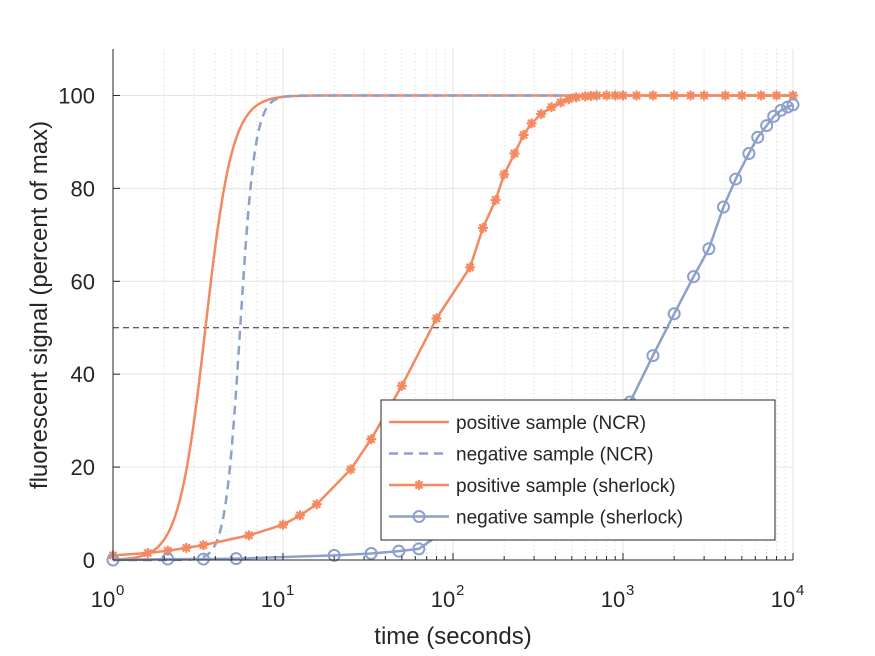 Image resolution: width=875 pixels, height=656 pixels. Describe the element at coordinates (290, 590) in the screenshot. I see `x-tick-exponent: 1` at that location.